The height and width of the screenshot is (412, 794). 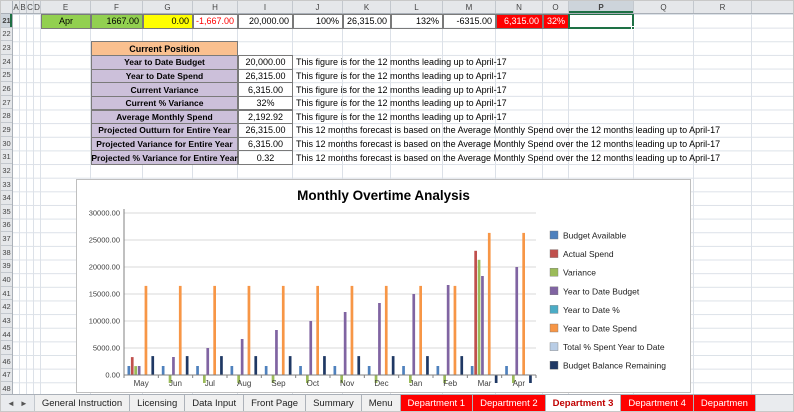 I want to click on row-header-35: 35, so click(x=6, y=212).